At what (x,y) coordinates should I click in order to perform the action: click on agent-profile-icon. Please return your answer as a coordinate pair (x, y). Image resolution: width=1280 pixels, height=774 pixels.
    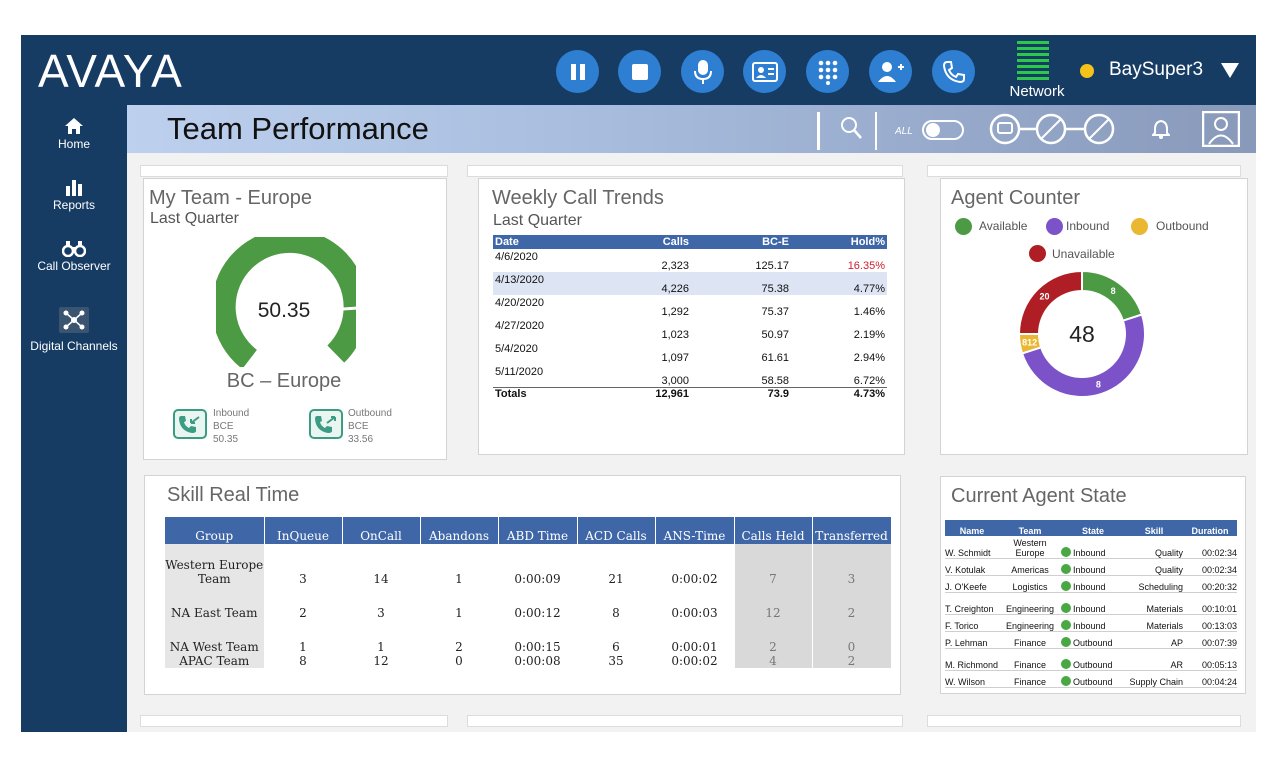
    Looking at the image, I should click on (1221, 129).